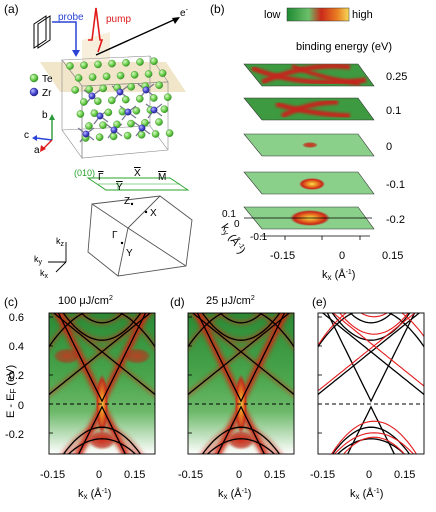  Describe the element at coordinates (393, 111) in the screenshot. I see `energy-label: 0.1` at that location.